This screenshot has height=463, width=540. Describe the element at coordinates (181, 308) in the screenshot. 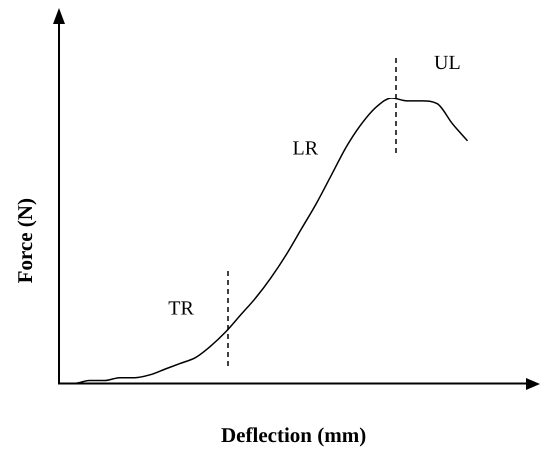

I see `annotation: TR` at that location.